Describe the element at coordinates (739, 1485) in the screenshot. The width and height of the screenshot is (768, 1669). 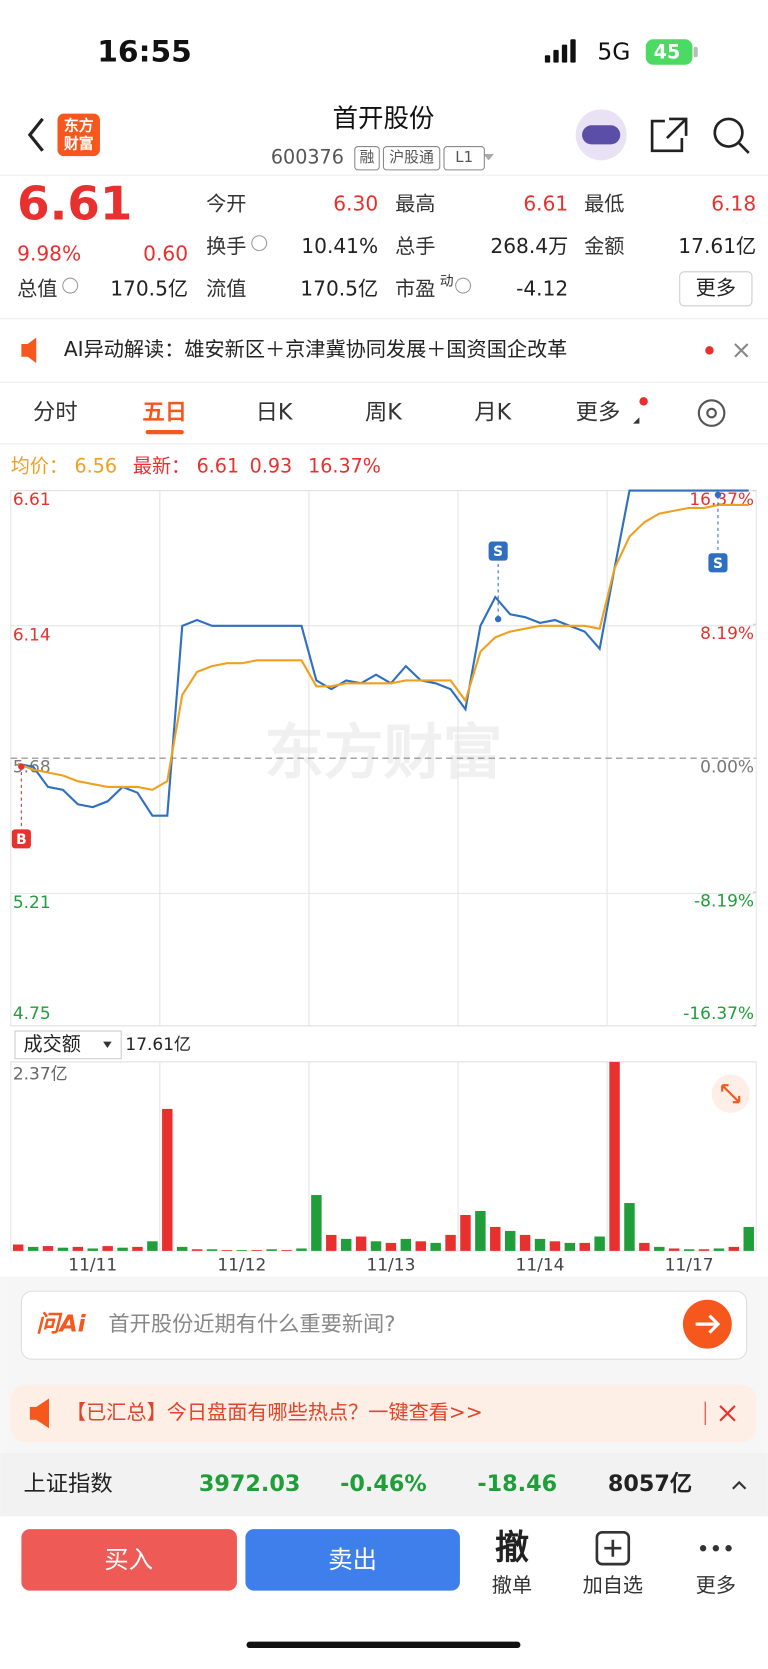
I see `expand-index` at that location.